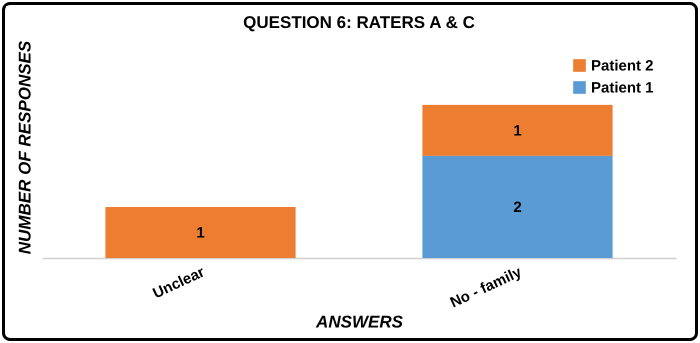 This screenshot has height=343, width=700. Describe the element at coordinates (25, 147) in the screenshot. I see `y-axis-title: NUMBER OF RESPONSES` at that location.